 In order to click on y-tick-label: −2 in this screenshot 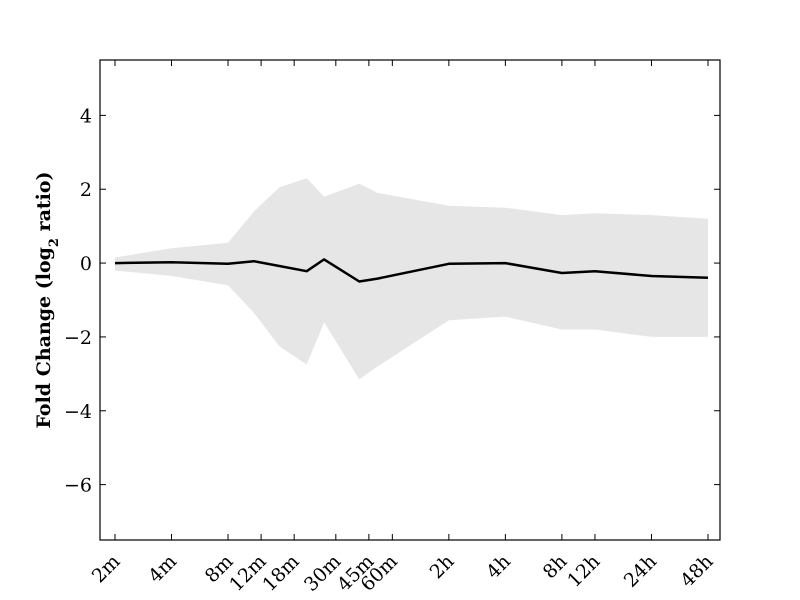, I will do `click(78, 338)`.